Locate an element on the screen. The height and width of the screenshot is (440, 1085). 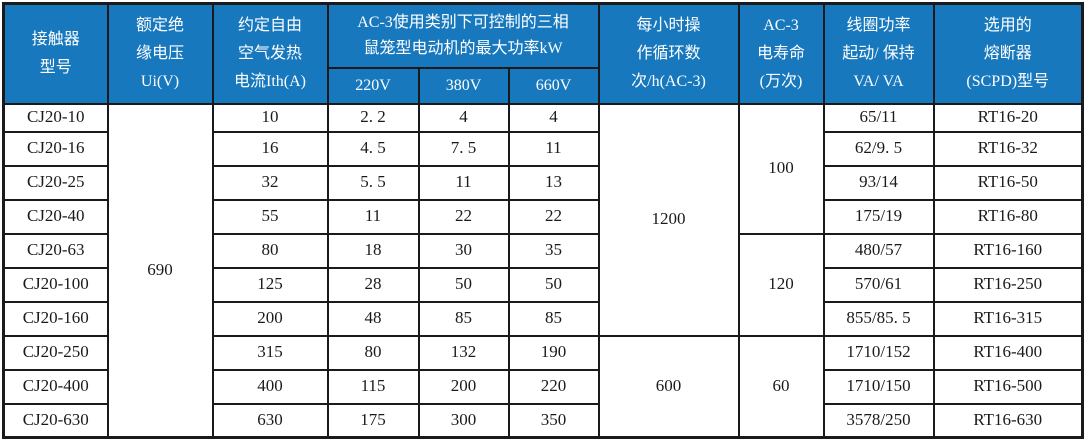
header-rated-insulation-voltage: 额定绝 缘电压 Ui(V) is located at coordinates (160, 53).